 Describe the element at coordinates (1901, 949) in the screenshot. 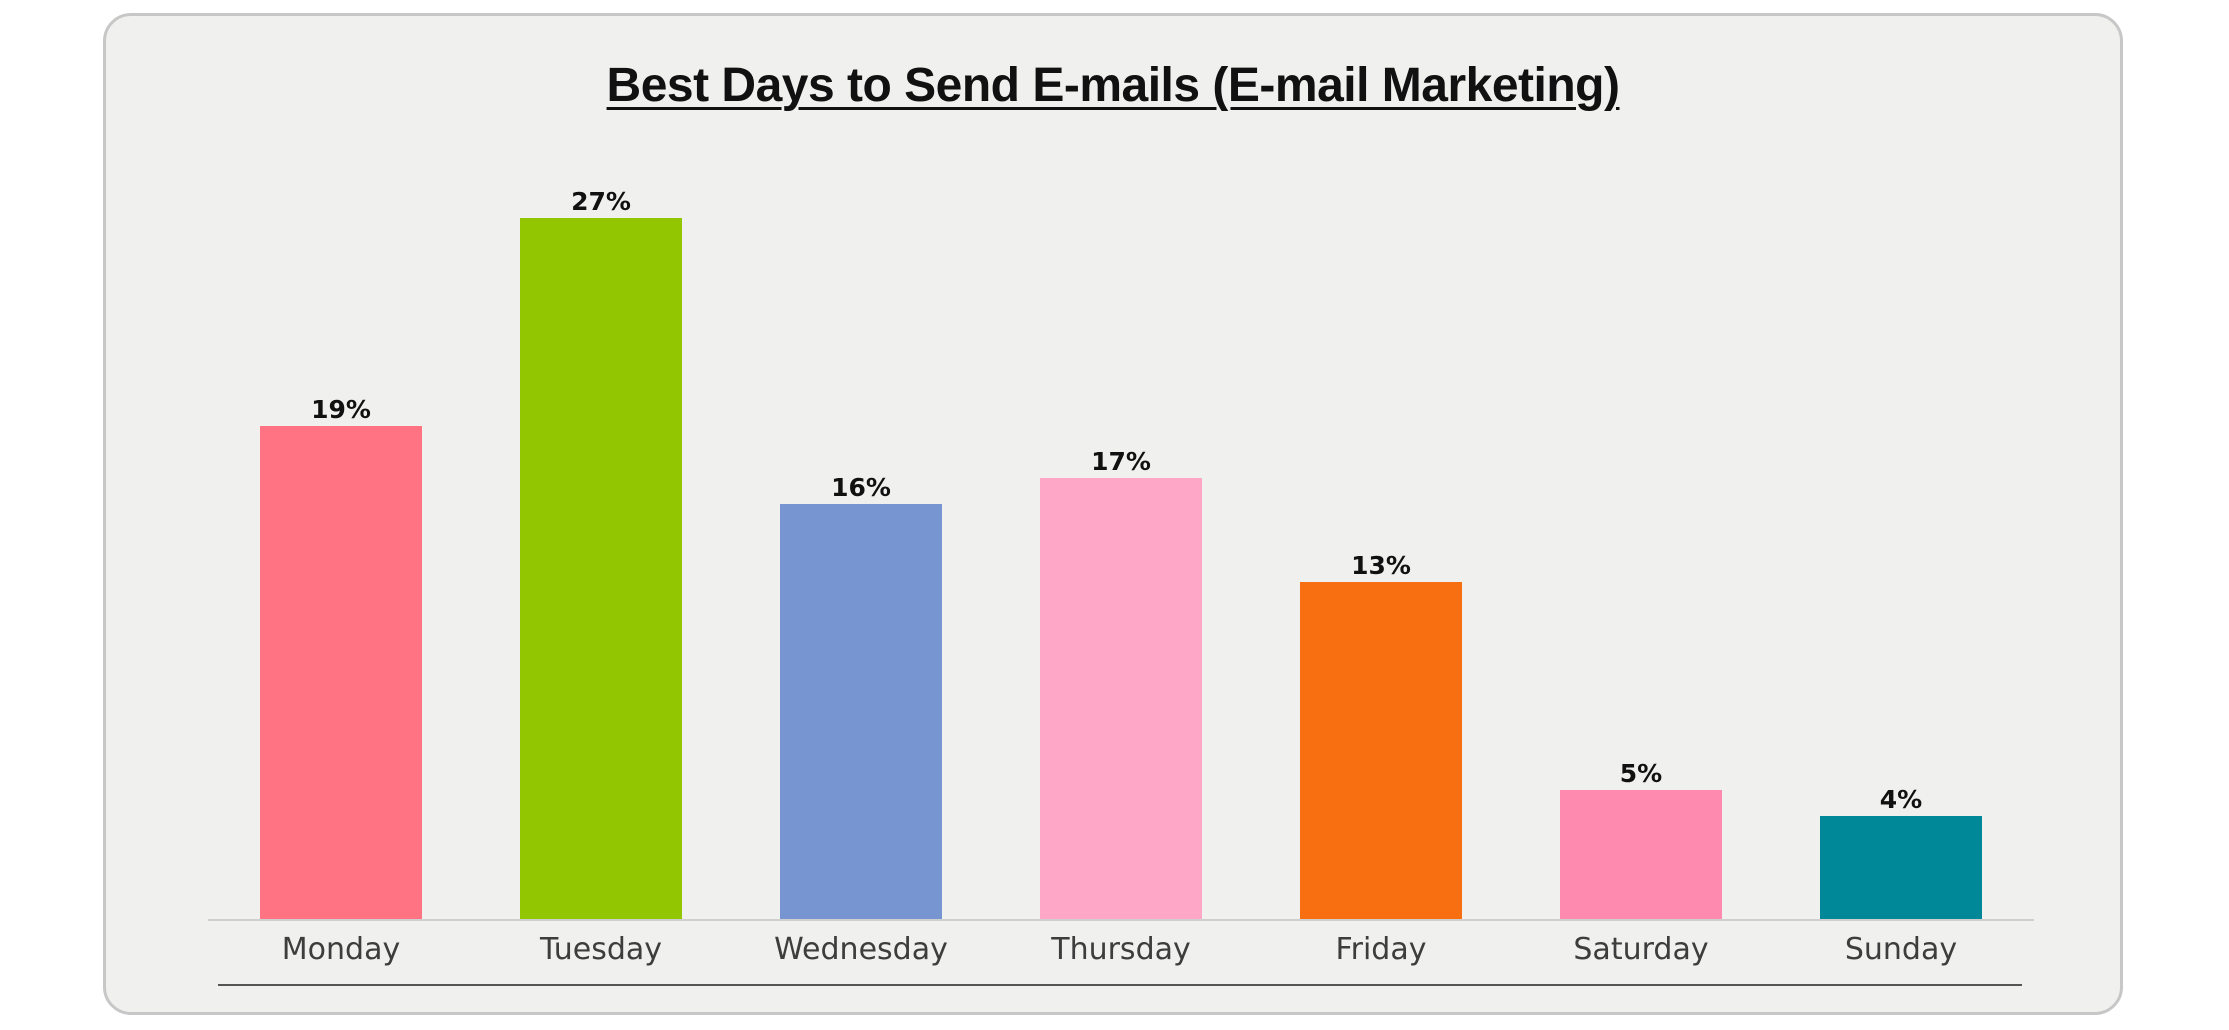

I see `category-label-sunday: Sunday` at that location.